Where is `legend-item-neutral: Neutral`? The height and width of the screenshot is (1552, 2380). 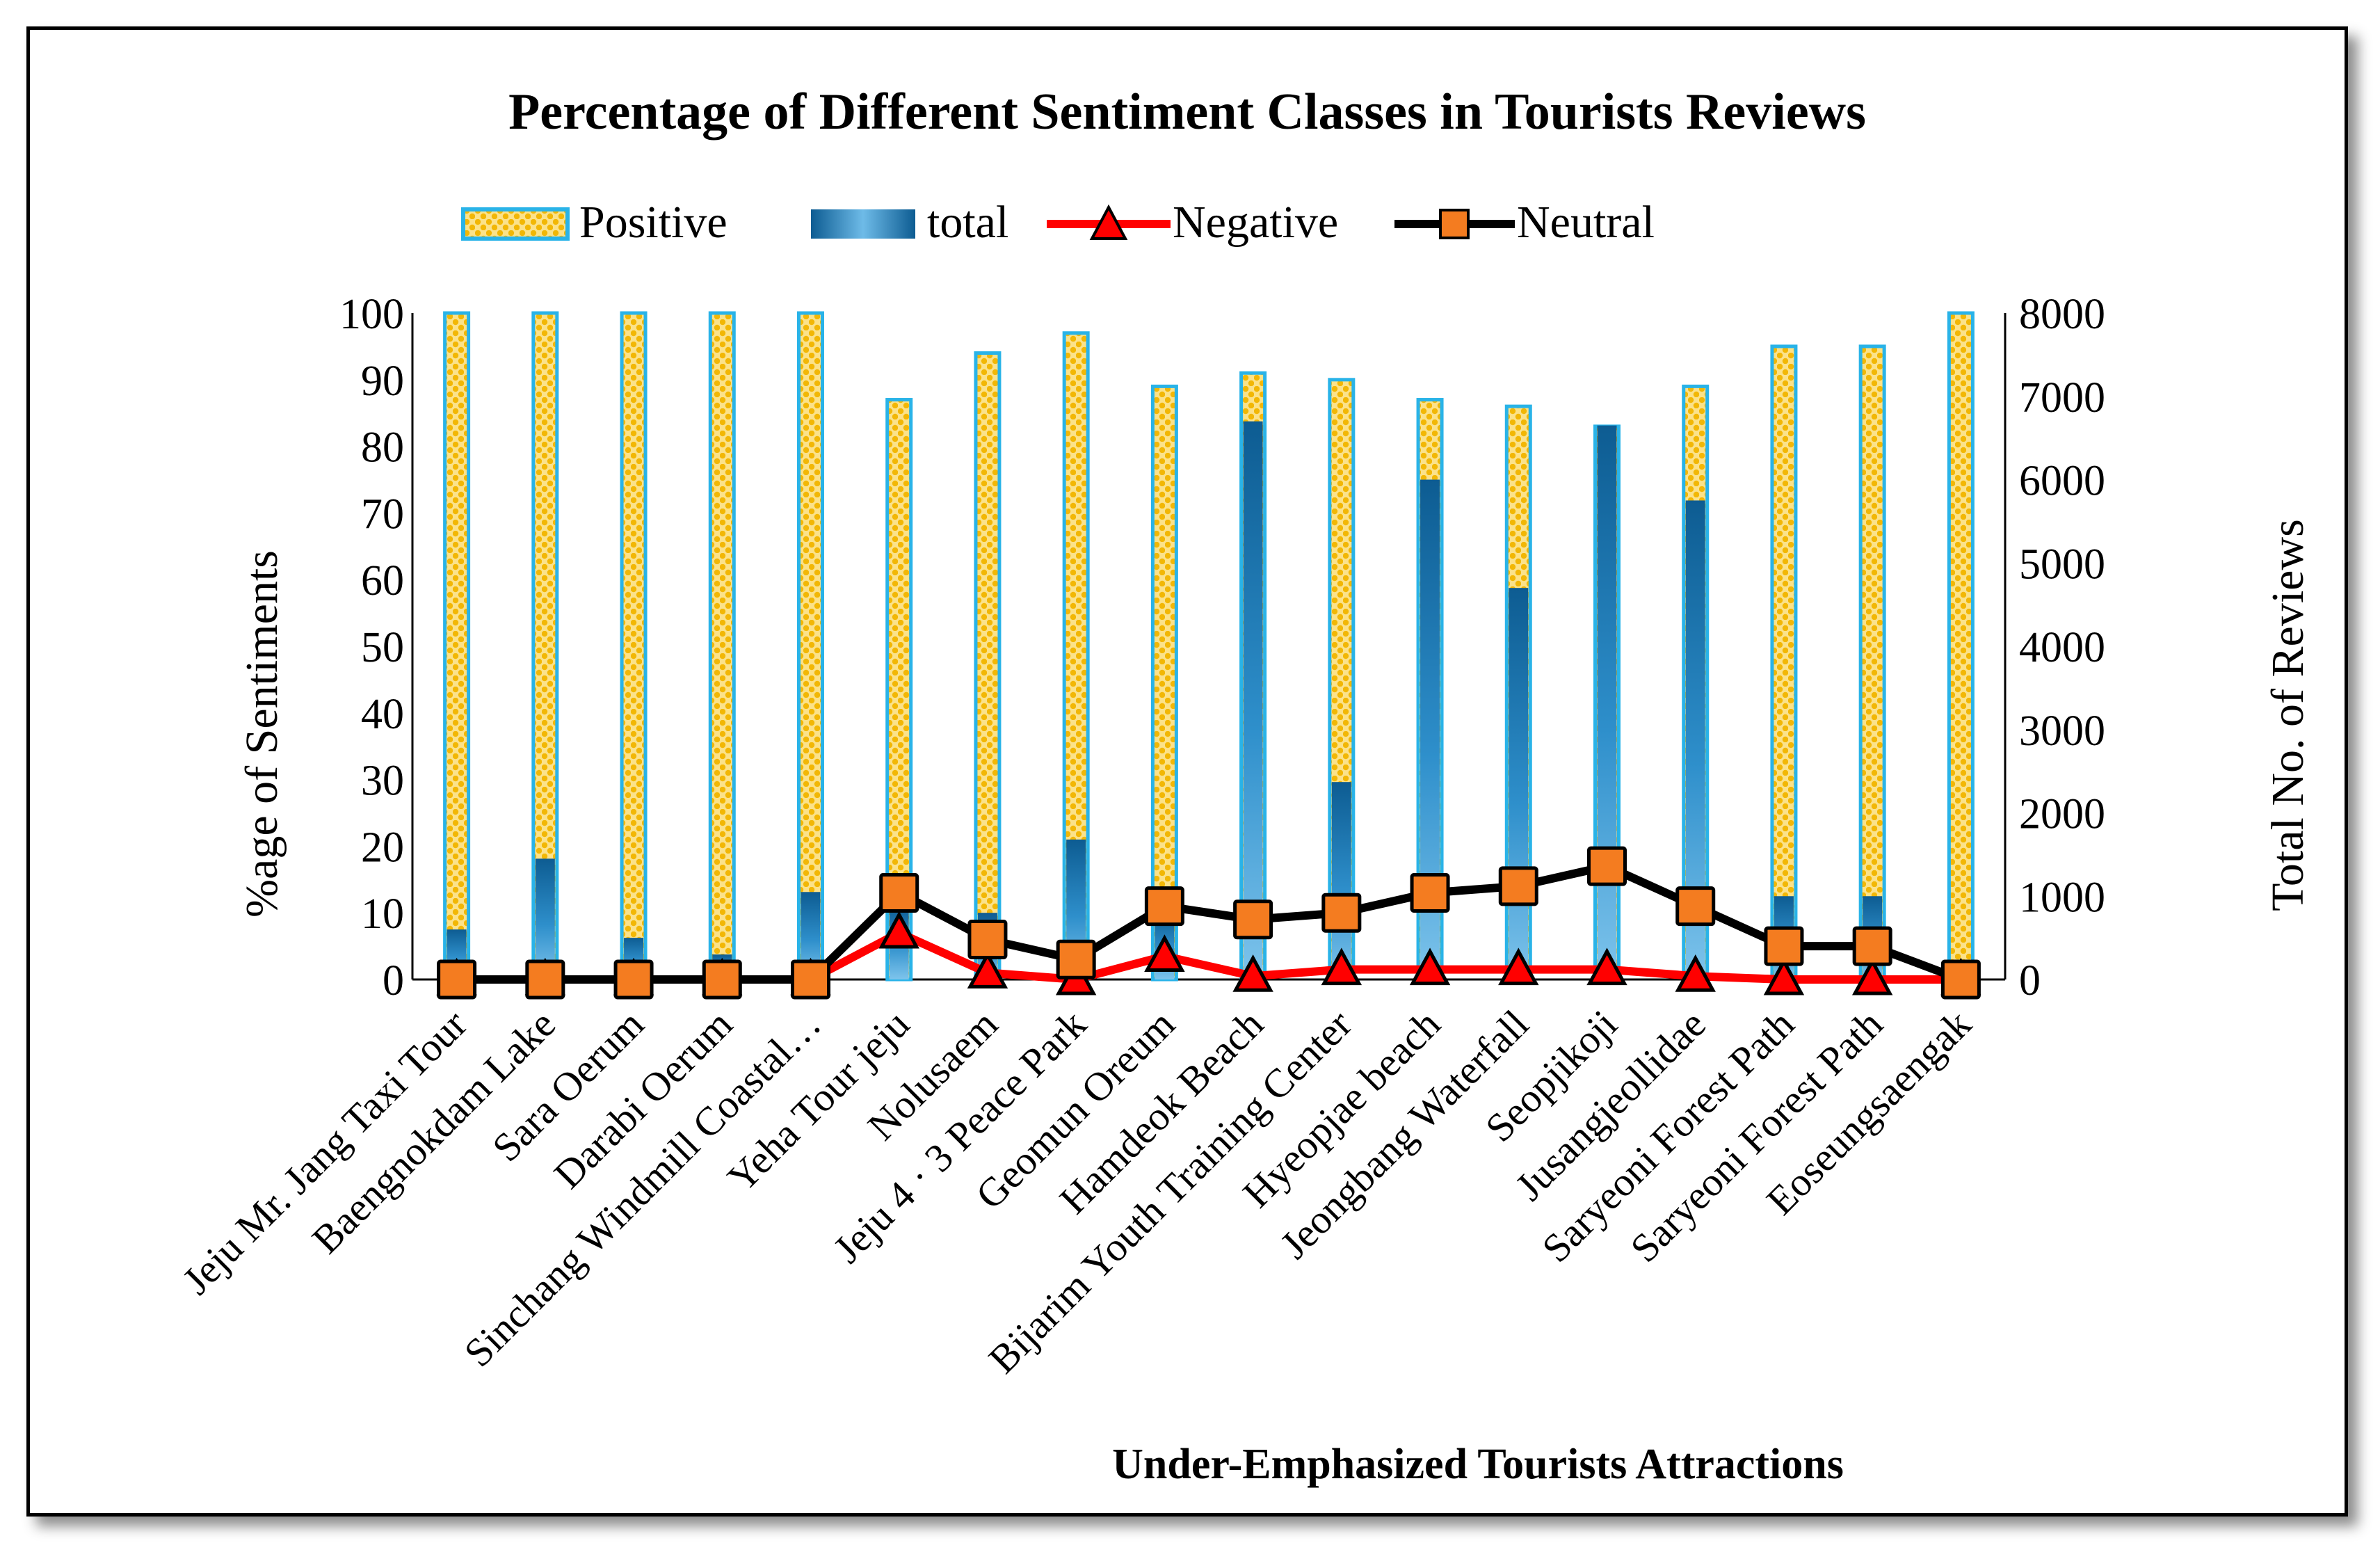
legend-item-neutral: Neutral is located at coordinates (1524, 222).